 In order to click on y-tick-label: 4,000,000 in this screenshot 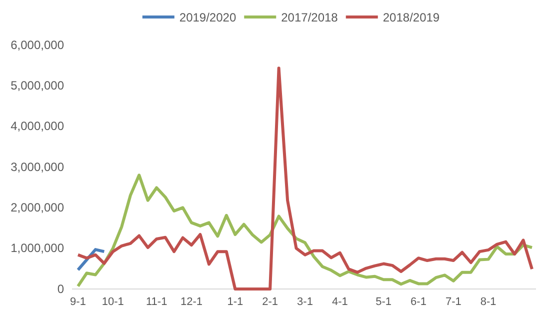, I will do `click(37, 126)`.